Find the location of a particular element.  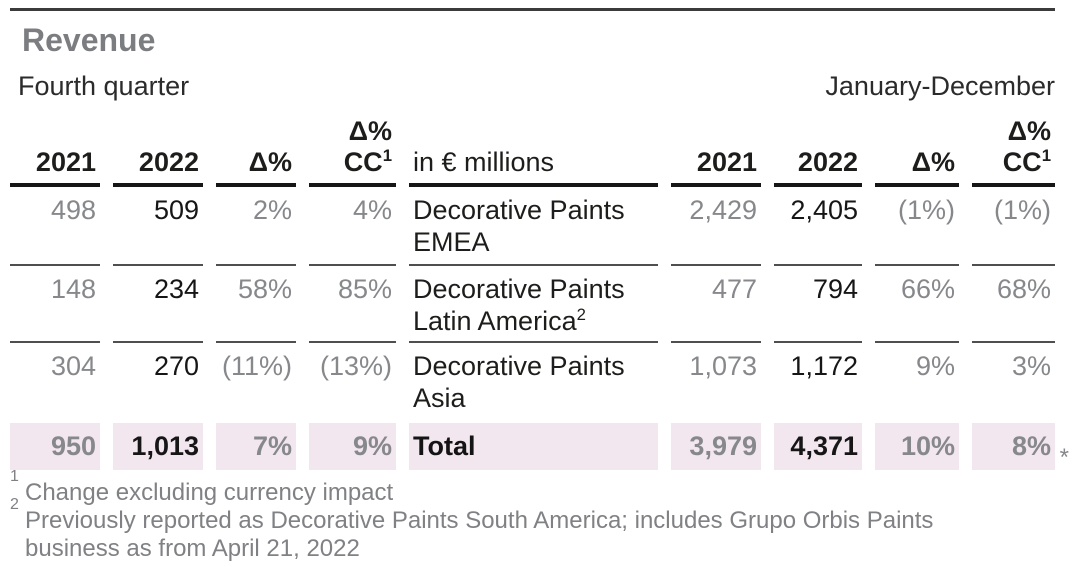

header-fy-delta-cc: Δ% CC1 is located at coordinates (1013, 151).